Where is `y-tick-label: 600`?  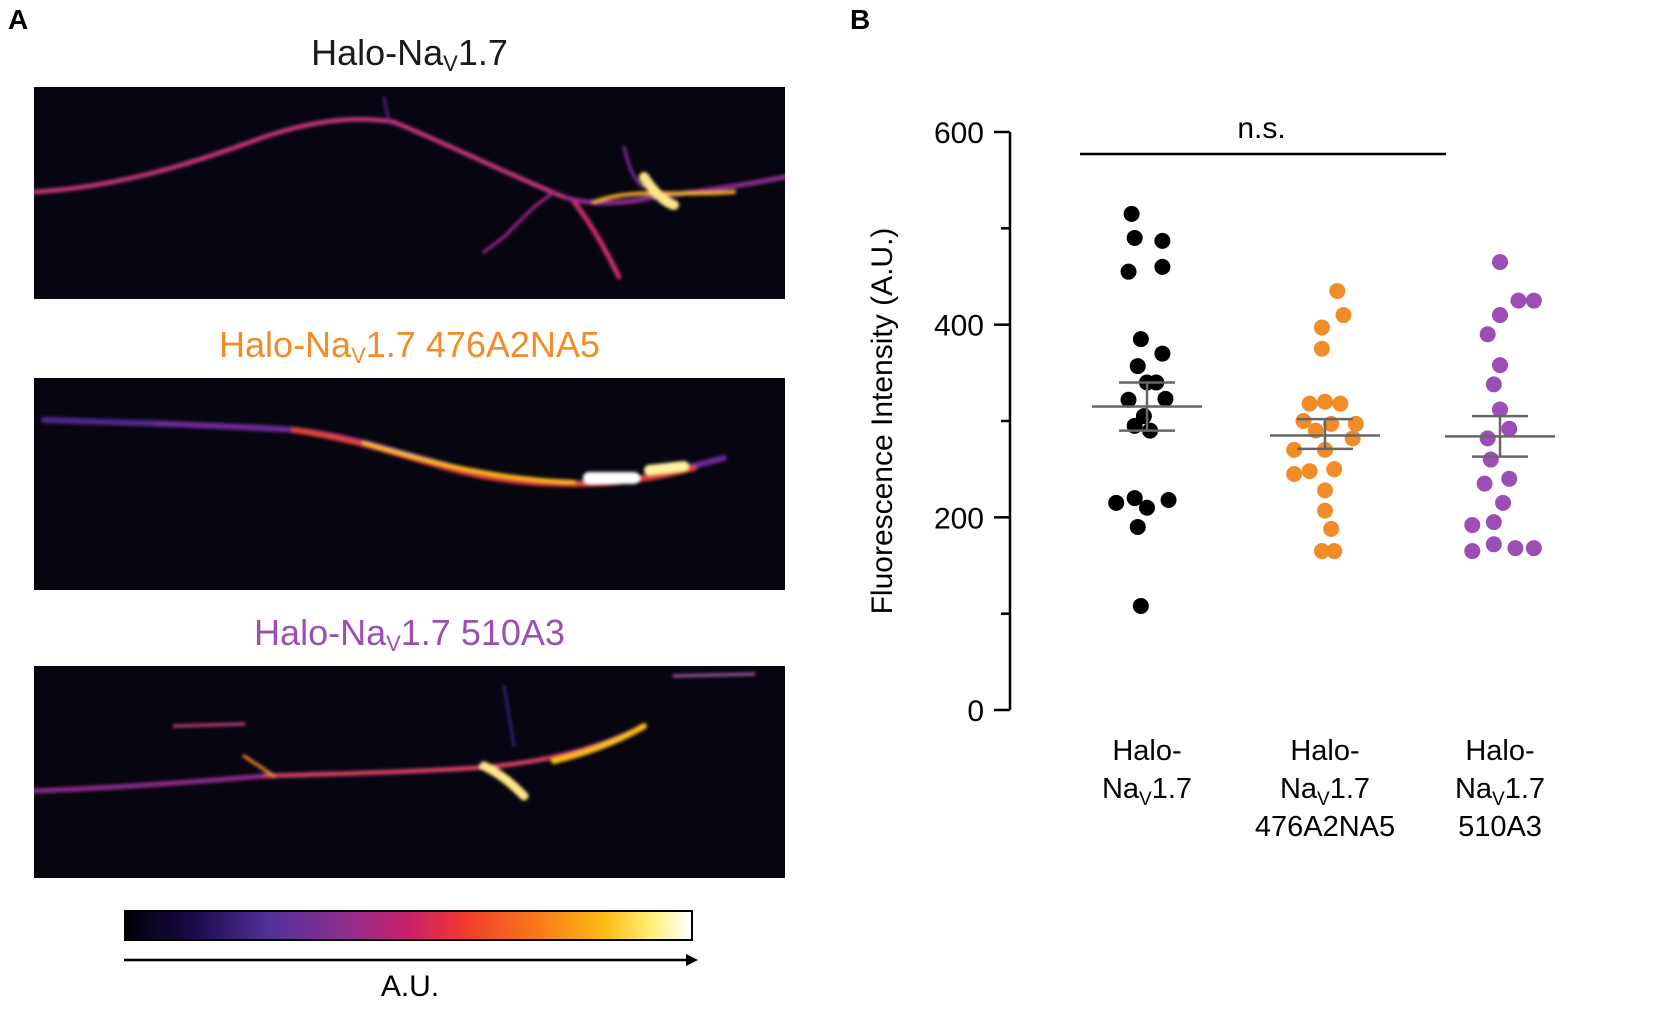
y-tick-label: 600 is located at coordinates (959, 133).